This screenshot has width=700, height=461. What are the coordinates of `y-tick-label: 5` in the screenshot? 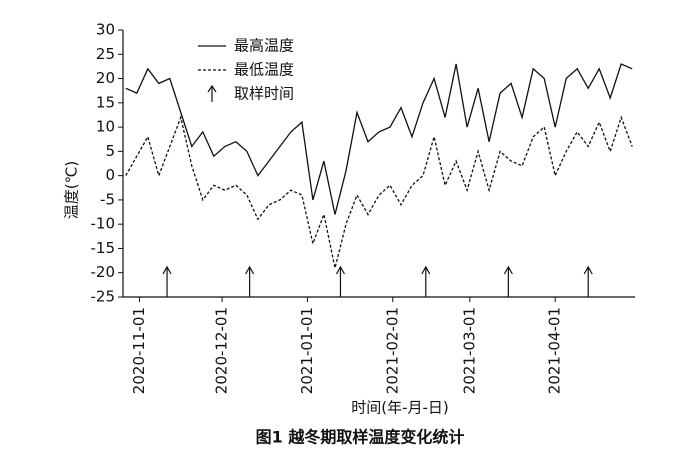 It's located at (110, 151).